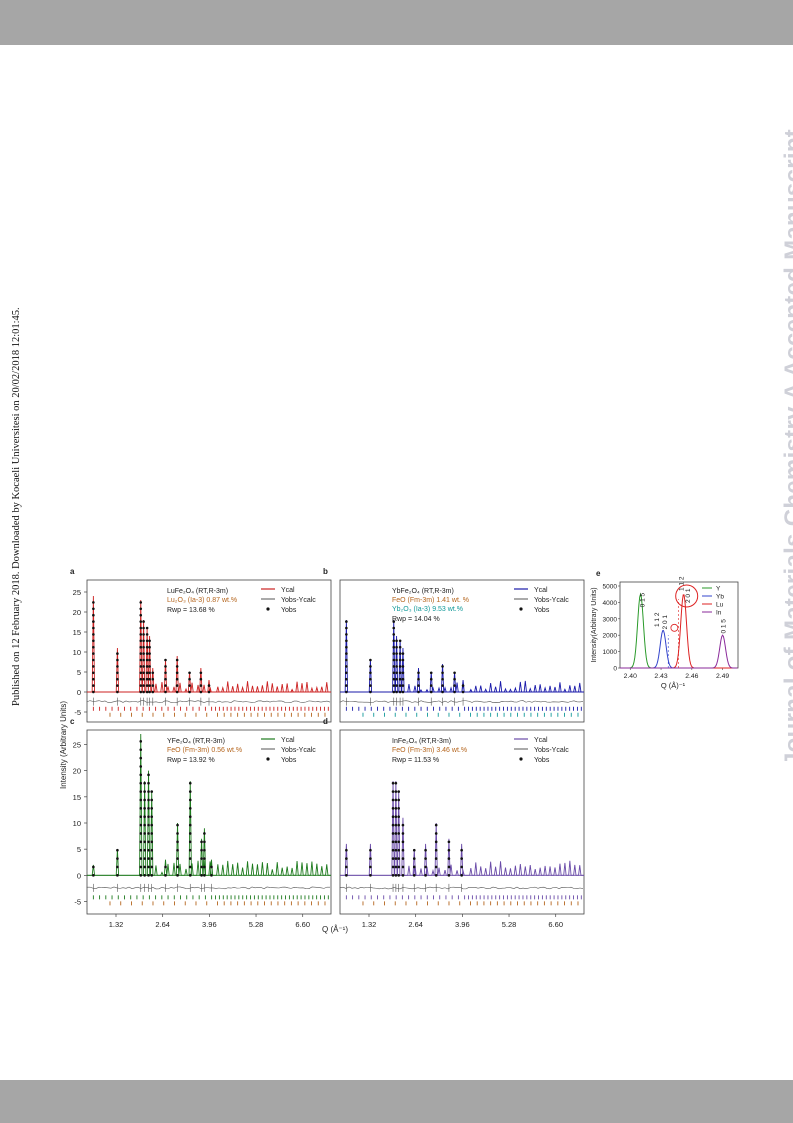 The image size is (793, 1123). Describe the element at coordinates (202, 600) in the screenshot. I see `phase-label: Lu₂O₃ (Ia-3) 0.87 wt.%` at that location.